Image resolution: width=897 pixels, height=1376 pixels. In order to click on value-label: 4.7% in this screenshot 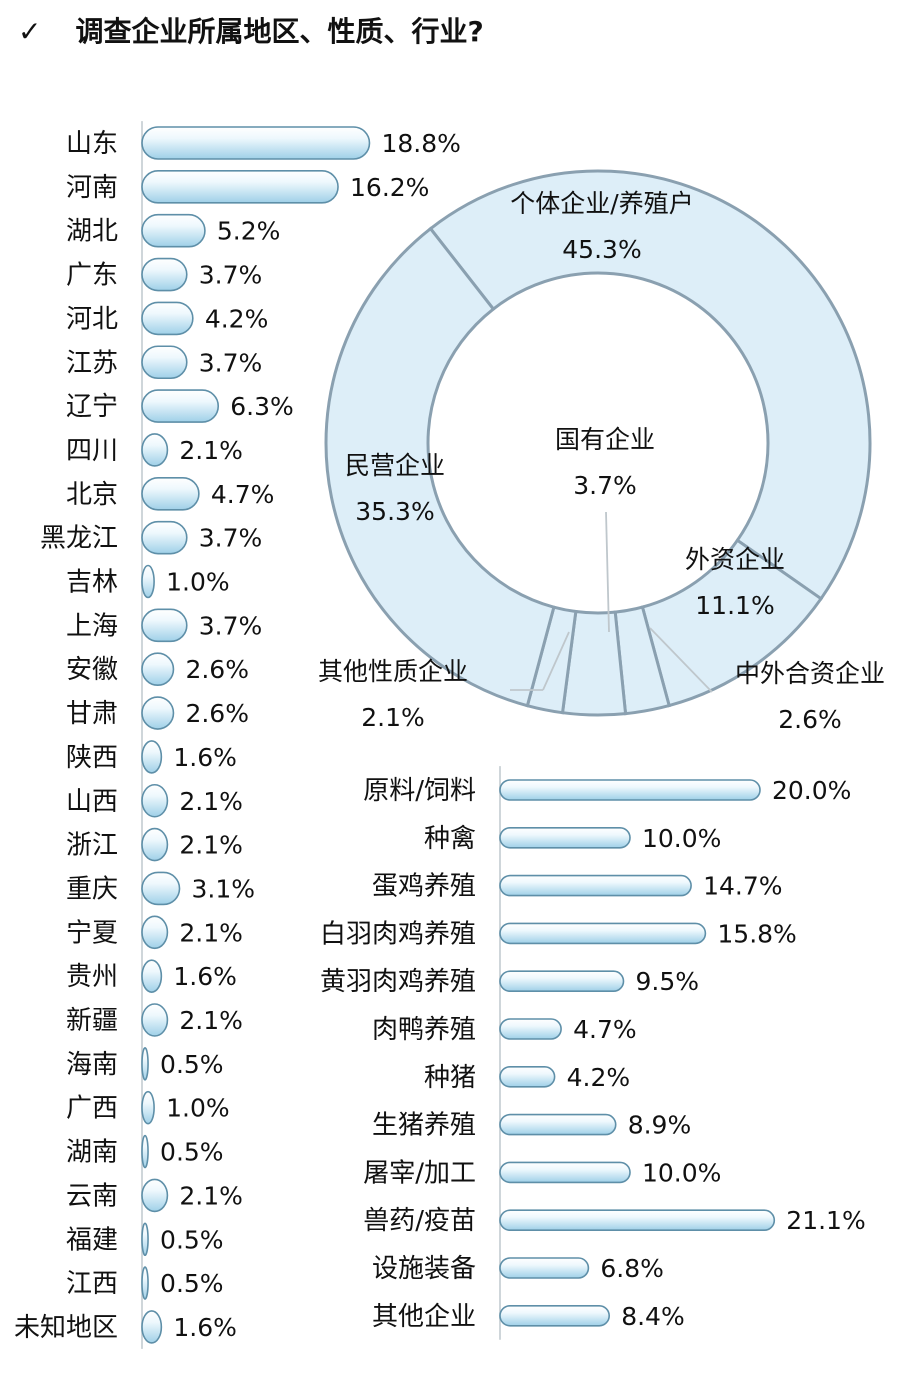, I will do `click(605, 1029)`.